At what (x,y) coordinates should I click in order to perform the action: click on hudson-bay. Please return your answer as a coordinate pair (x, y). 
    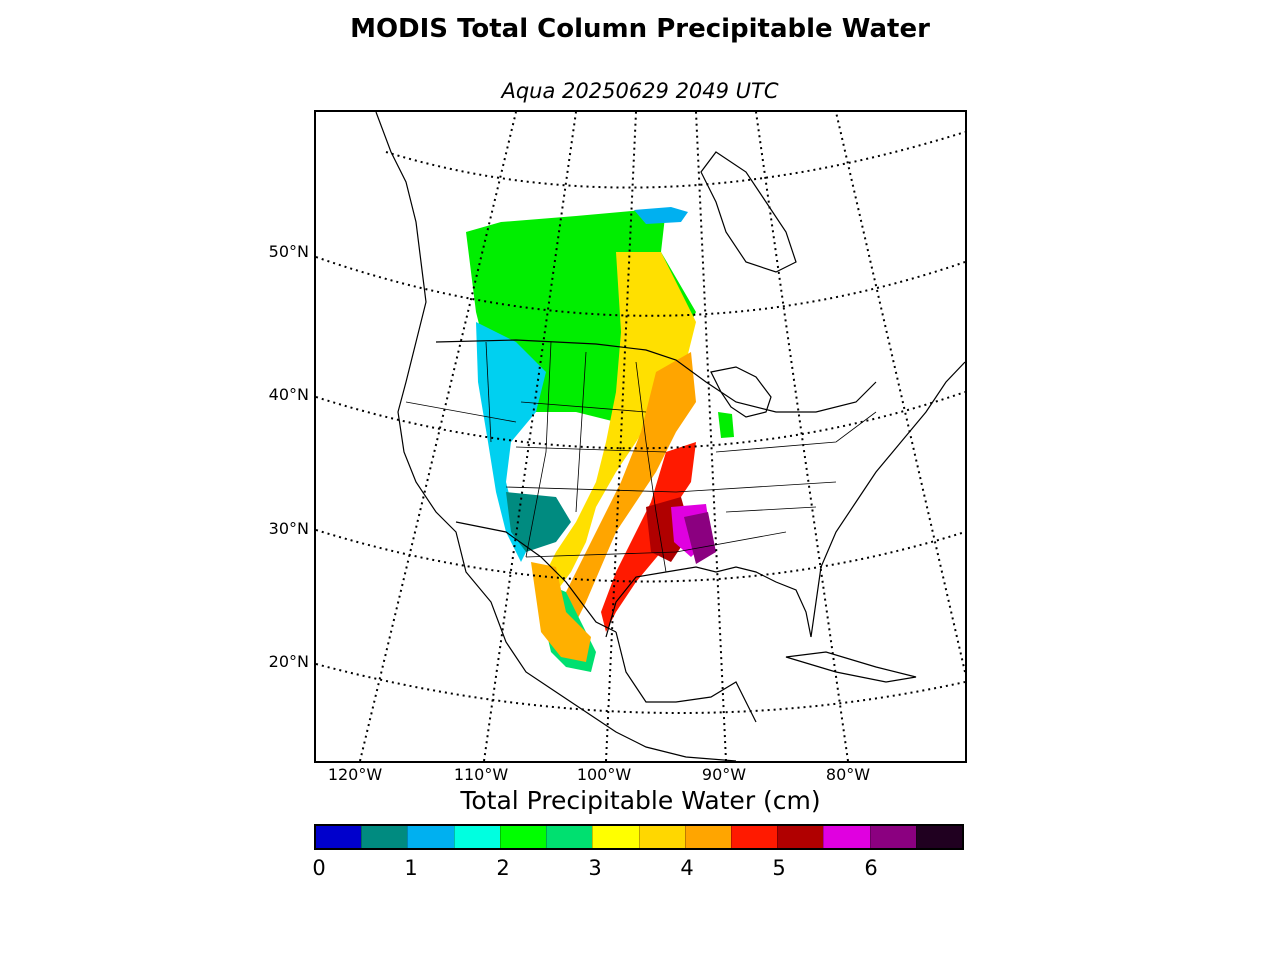
    Looking at the image, I should click on (748, 212).